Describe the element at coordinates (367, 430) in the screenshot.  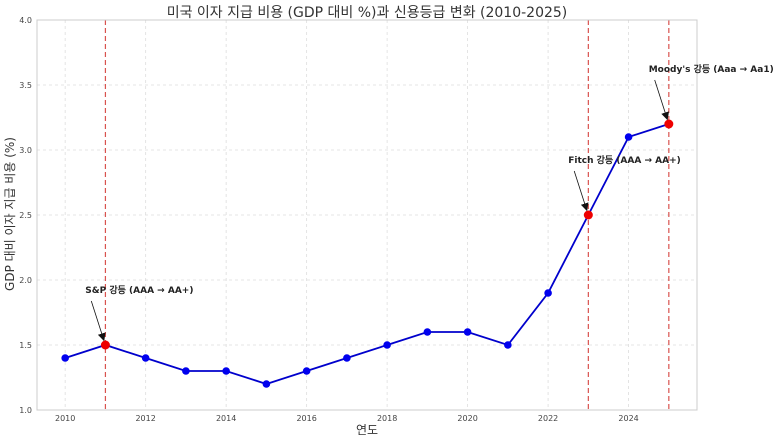
I see `x-axis-label: 연도` at that location.